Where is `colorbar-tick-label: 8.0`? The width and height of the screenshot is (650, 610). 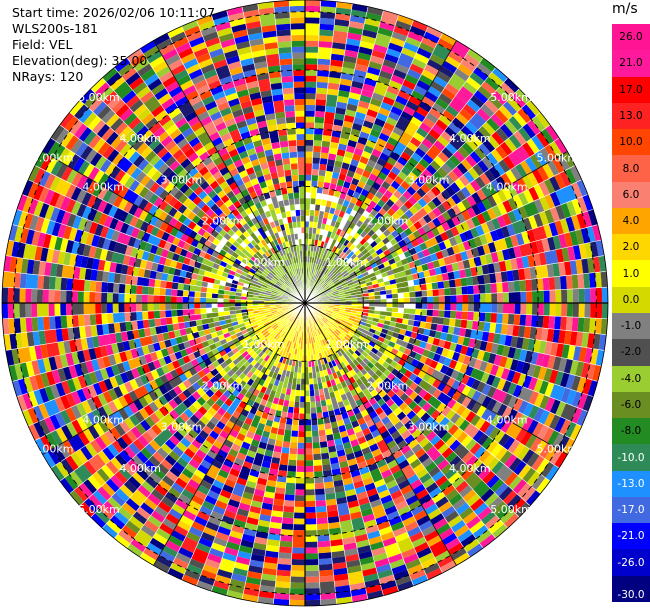
colorbar-tick-label: 8.0 is located at coordinates (631, 168).